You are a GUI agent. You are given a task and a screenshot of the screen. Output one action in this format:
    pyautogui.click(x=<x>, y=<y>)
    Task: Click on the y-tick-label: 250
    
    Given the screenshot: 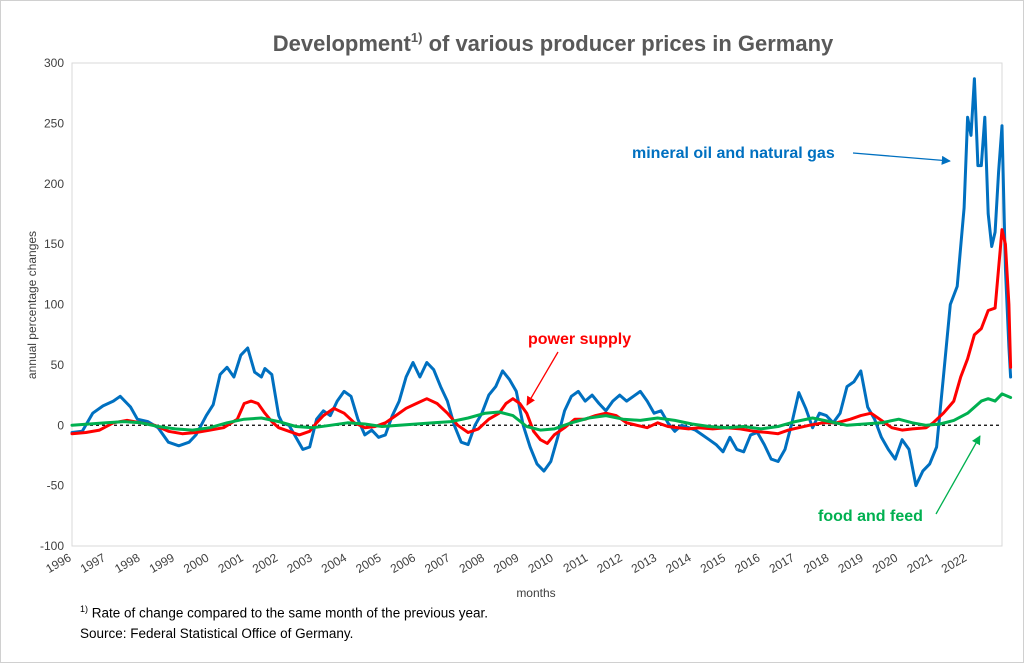 What is the action you would take?
    pyautogui.click(x=54, y=123)
    